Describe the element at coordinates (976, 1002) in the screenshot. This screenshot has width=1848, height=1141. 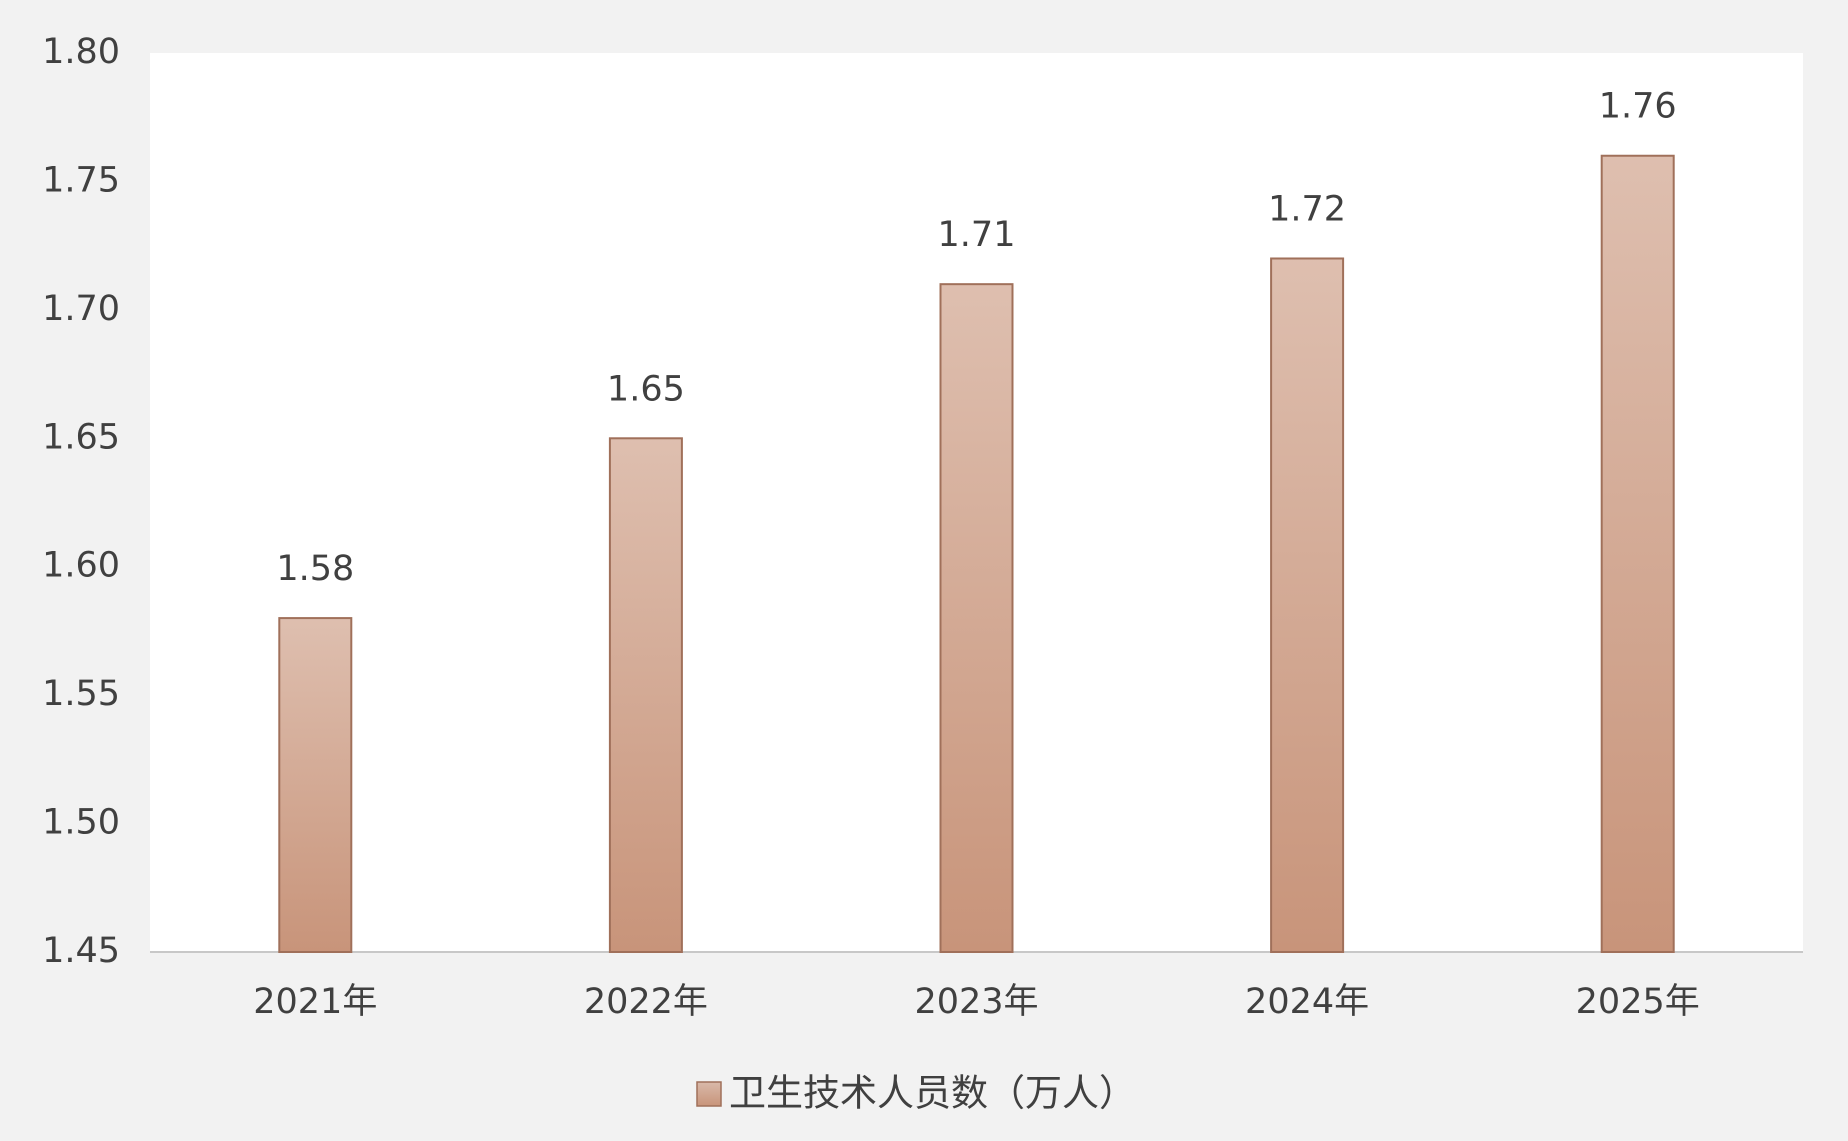
I see `x-tick-label: 2023年` at that location.